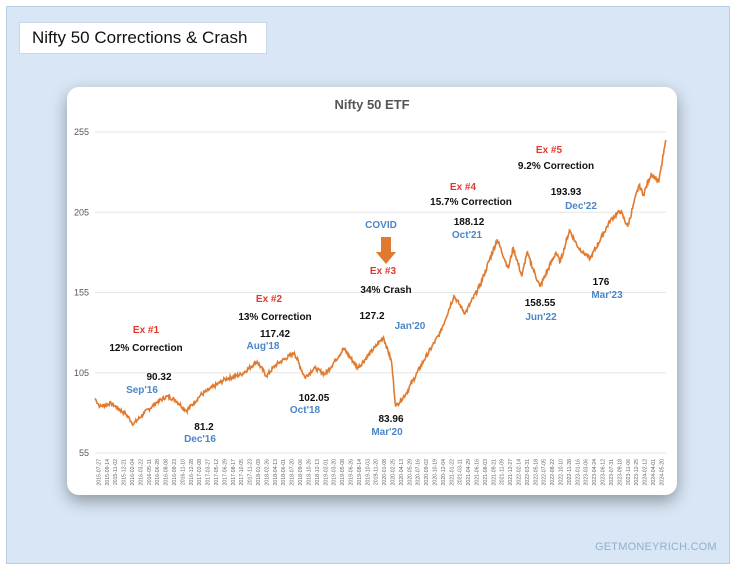 The height and width of the screenshot is (572, 738). What do you see at coordinates (427, 472) in the screenshot?
I see `x-tick-label: 2020-09-02` at bounding box center [427, 472].